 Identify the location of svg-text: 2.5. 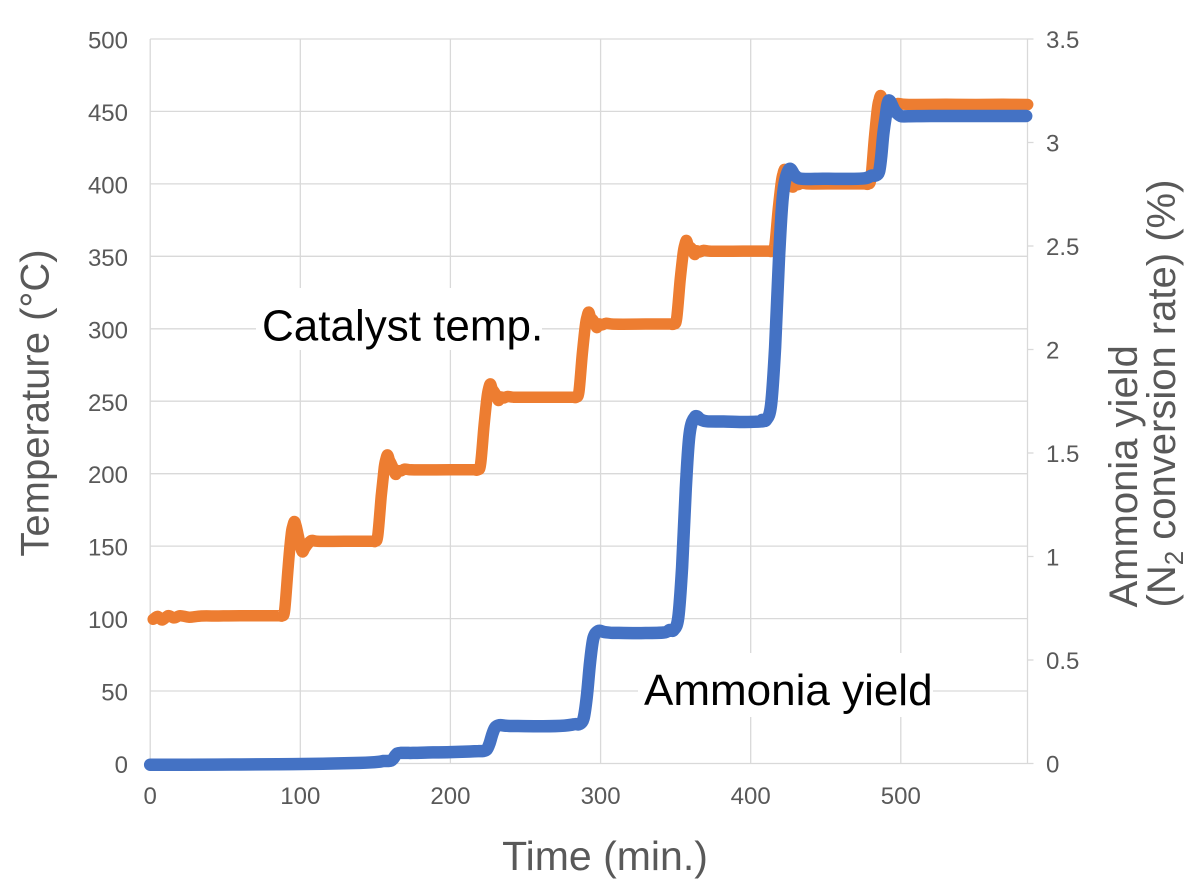
(1062, 247).